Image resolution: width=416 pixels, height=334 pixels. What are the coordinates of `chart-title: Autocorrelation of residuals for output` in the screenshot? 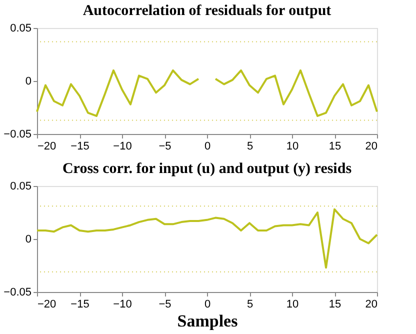 It's located at (207, 11).